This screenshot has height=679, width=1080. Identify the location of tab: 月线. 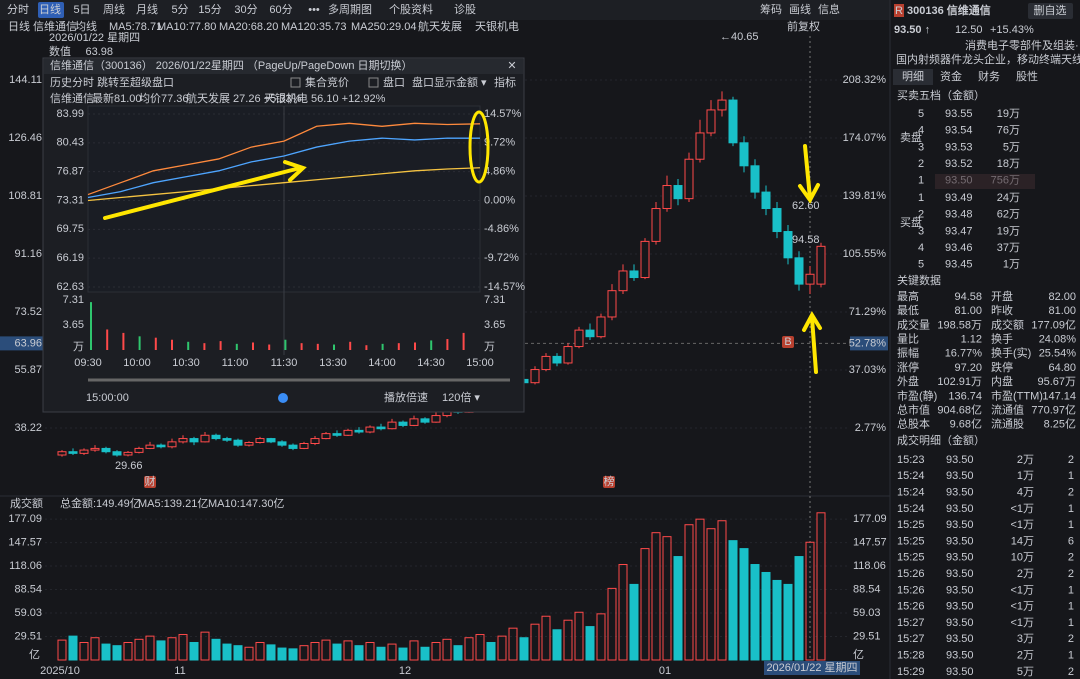
(147, 9).